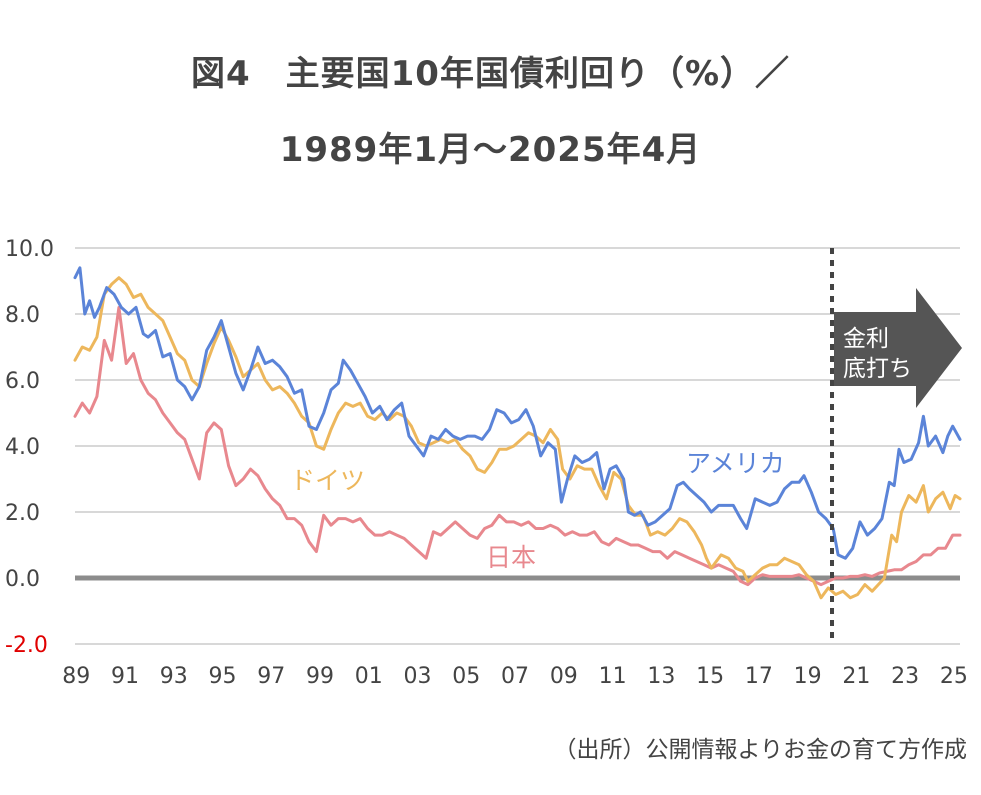  I want to click on x-tick-label: 95, so click(223, 676).